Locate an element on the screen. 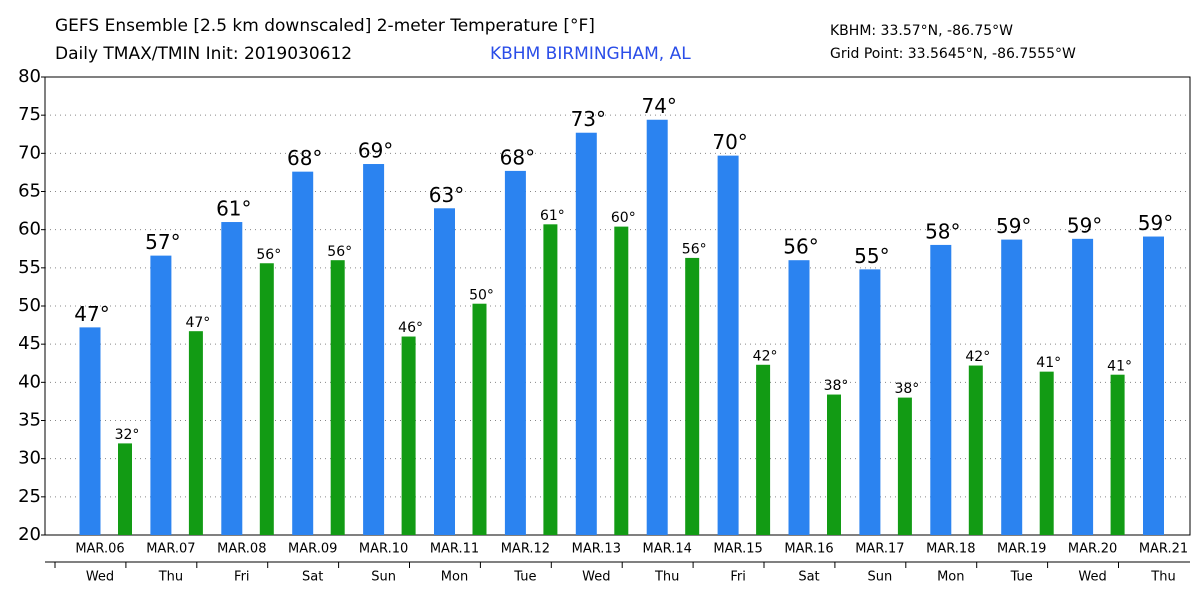 Image resolution: width=1200 pixels, height=600 pixels. chart-subtitle: Daily TMAX/TMIN Init: 2019030612 is located at coordinates (203, 54).